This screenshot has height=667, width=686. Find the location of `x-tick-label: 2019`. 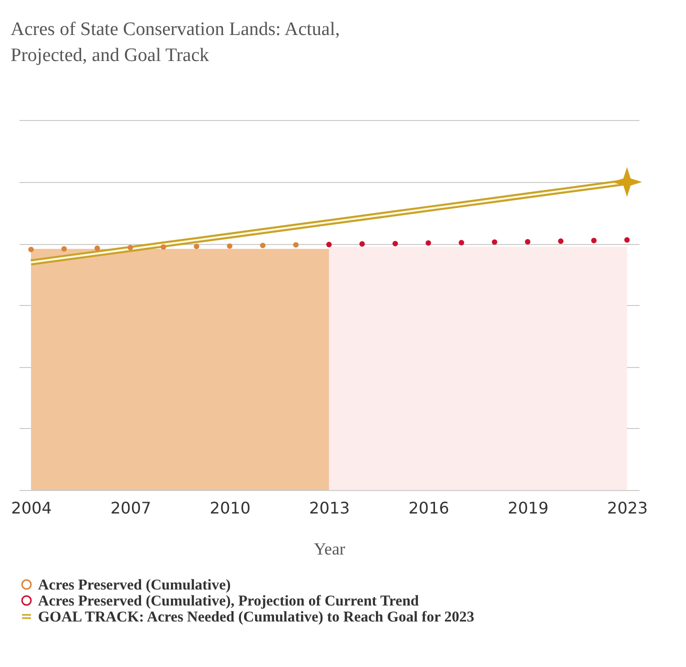

x-tick-label: 2019 is located at coordinates (528, 508).